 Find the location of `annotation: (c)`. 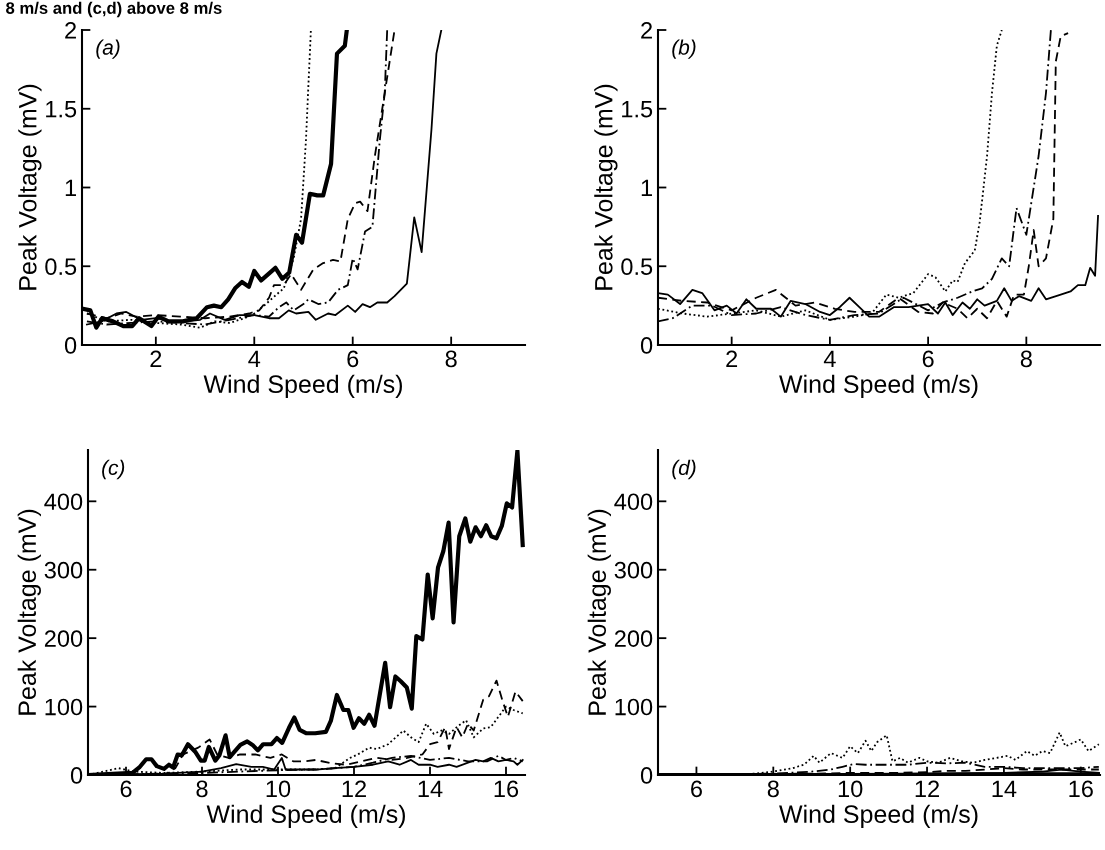

annotation: (c) is located at coordinates (113, 469).